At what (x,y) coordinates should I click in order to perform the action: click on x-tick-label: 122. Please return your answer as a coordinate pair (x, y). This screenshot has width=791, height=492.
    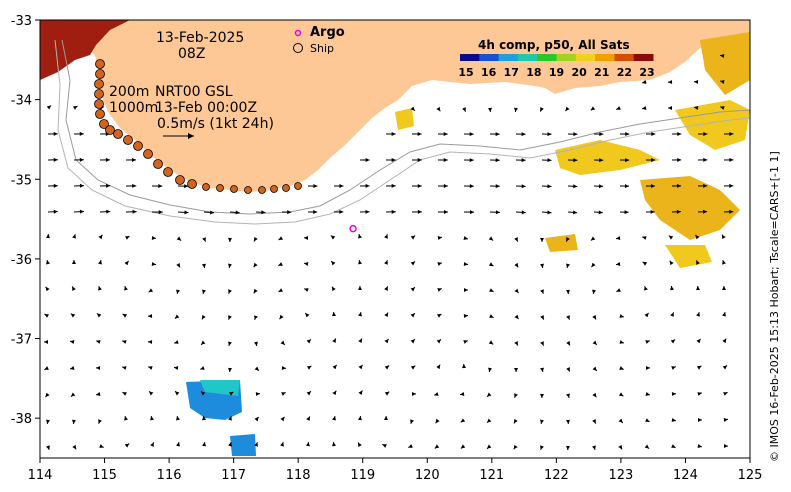
    Looking at the image, I should click on (556, 475).